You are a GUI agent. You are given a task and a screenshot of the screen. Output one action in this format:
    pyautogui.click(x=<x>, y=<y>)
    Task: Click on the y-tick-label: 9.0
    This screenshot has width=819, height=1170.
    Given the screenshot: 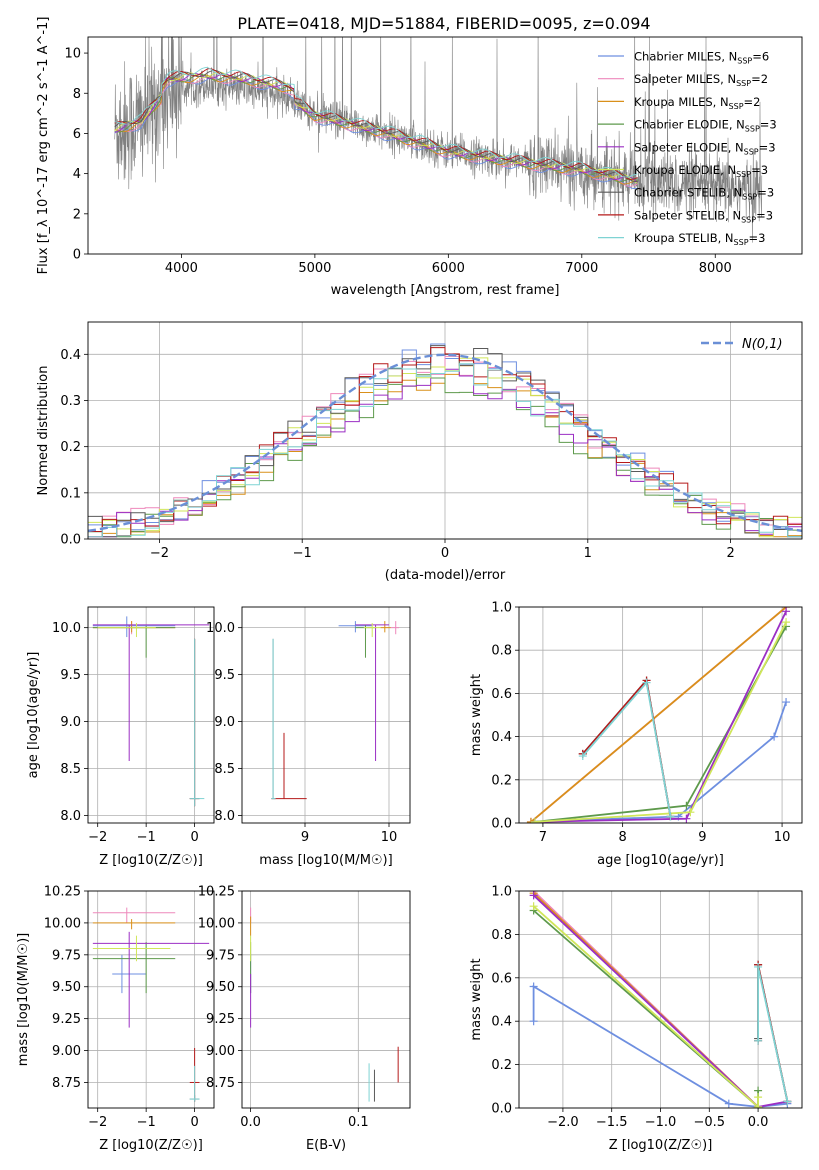 What is the action you would take?
    pyautogui.click(x=224, y=722)
    